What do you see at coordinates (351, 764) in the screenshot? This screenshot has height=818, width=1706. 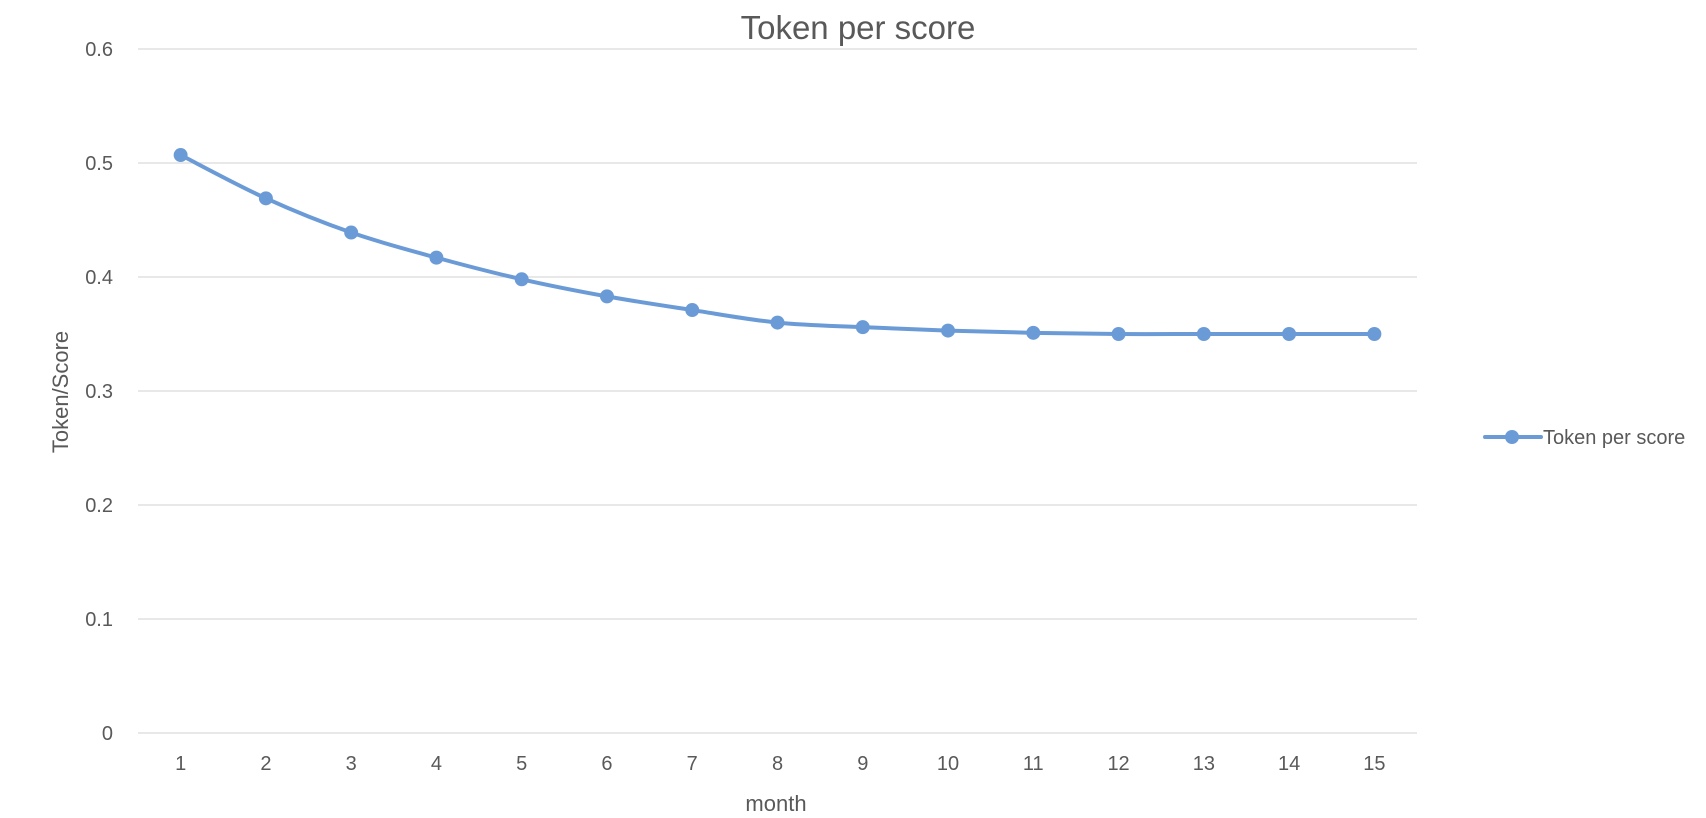 I see `x-tick-label: 3` at bounding box center [351, 764].